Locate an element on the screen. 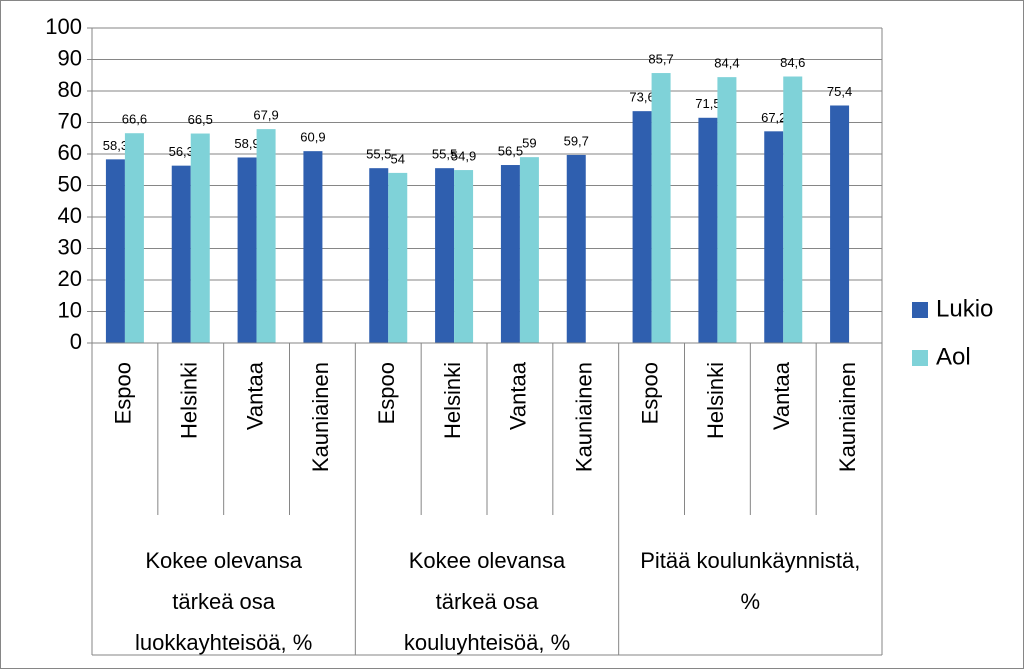 This screenshot has width=1024, height=669. data-label: 66,5 is located at coordinates (200, 119).